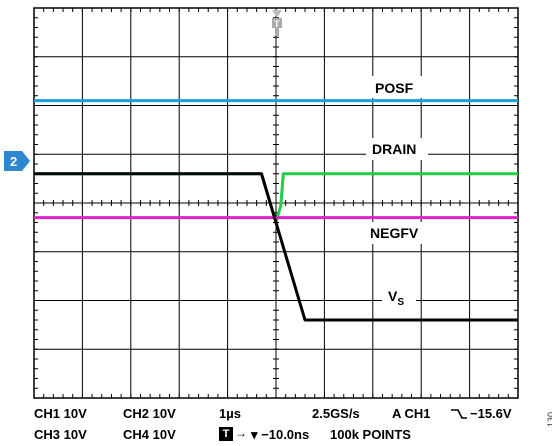  I want to click on drain-label: DRAIN, so click(394, 149).